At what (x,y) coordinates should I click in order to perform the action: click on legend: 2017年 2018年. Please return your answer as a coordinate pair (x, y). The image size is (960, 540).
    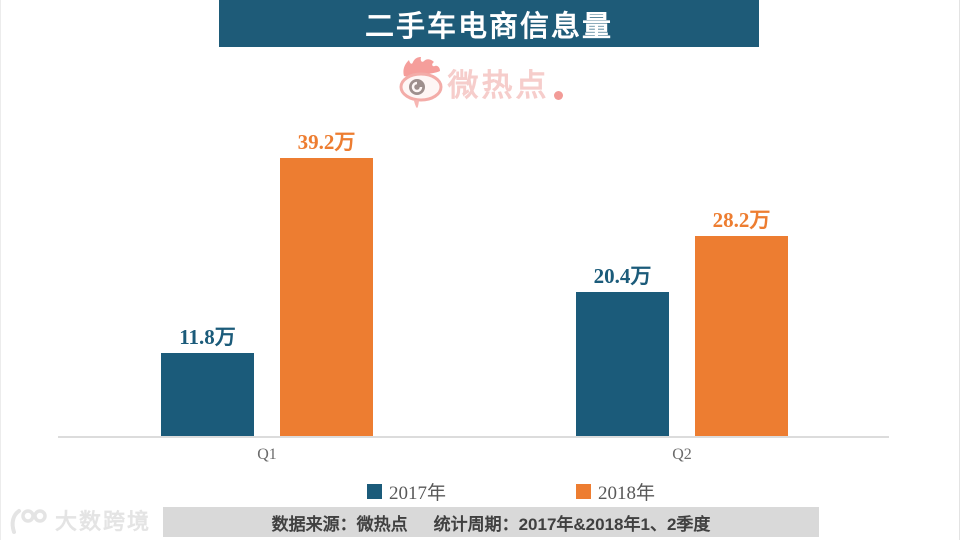
    Looking at the image, I should click on (480, 492).